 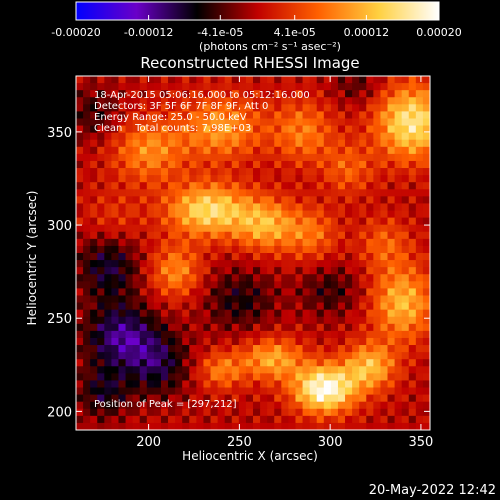 I want to click on colorbar-ticks, so click(x=257, y=17).